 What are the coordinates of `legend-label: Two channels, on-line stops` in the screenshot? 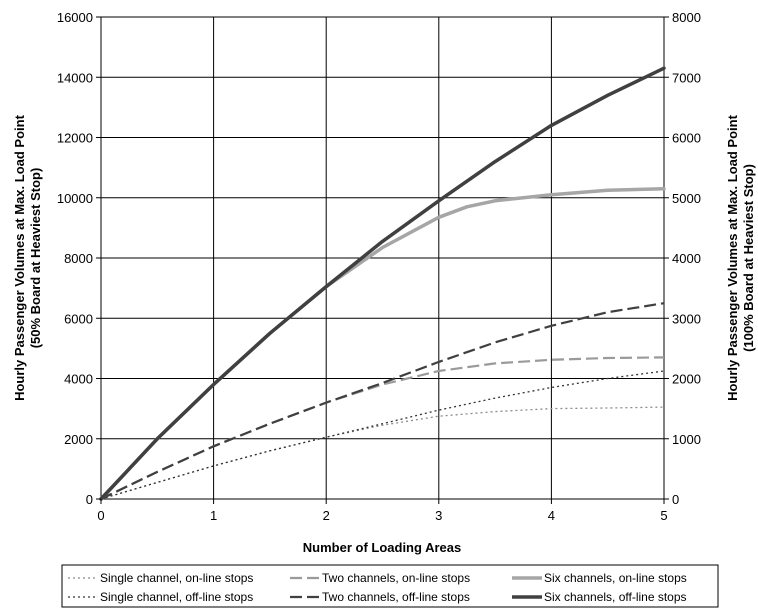 It's located at (396, 578).